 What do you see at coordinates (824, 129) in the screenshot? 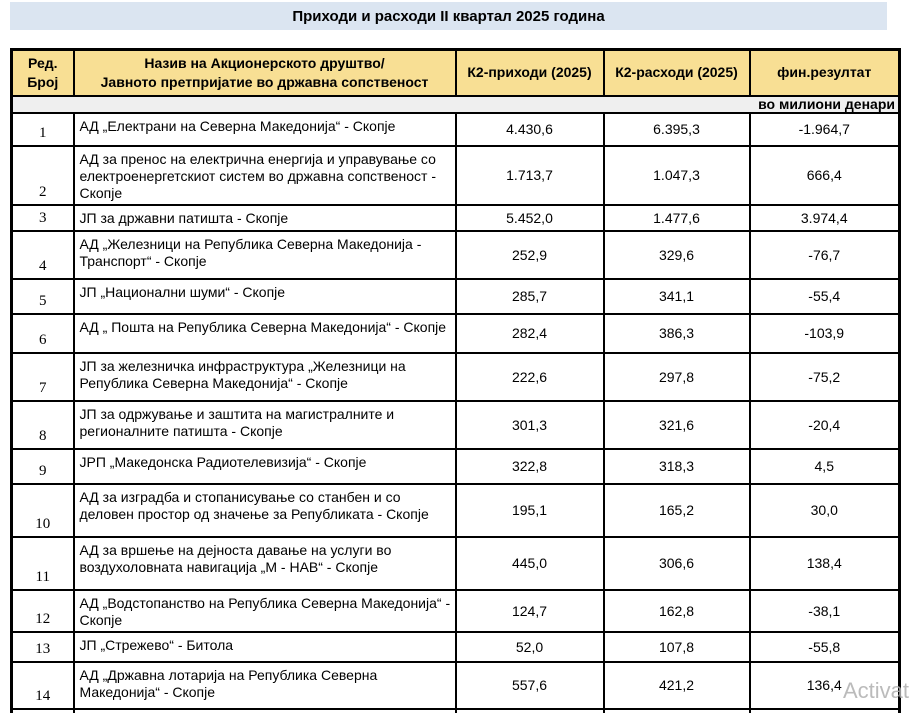
I see `result-value: -1.964,7` at bounding box center [824, 129].